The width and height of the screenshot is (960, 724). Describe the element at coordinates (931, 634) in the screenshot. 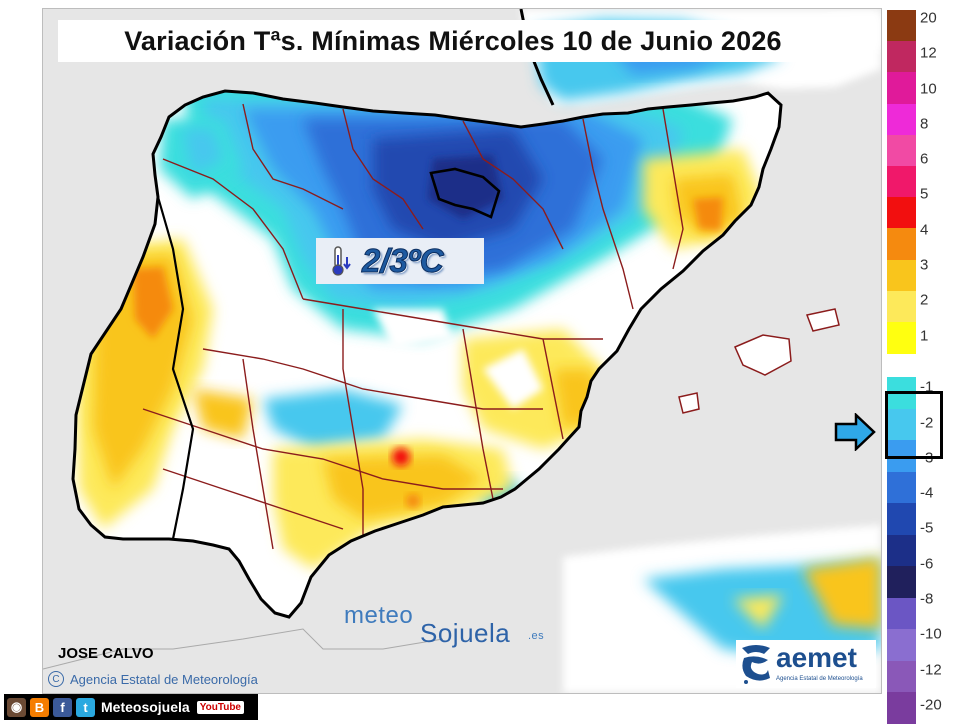

I see `legend-label: -10` at that location.